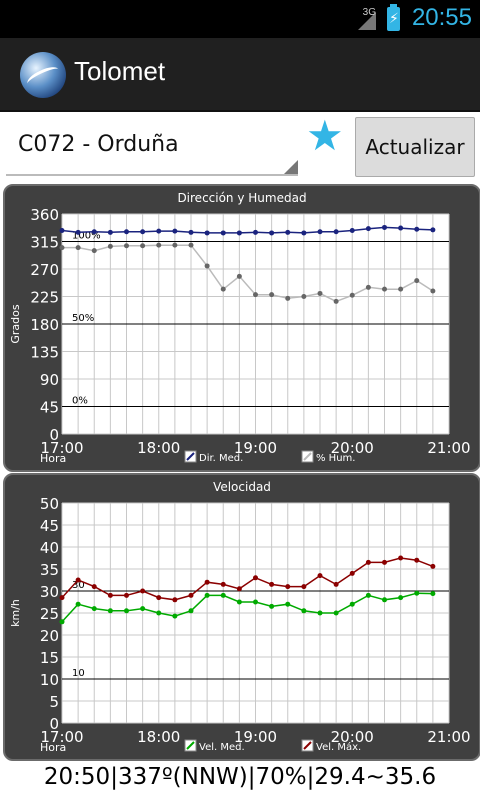  I want to click on network-type: 3G, so click(369, 12).